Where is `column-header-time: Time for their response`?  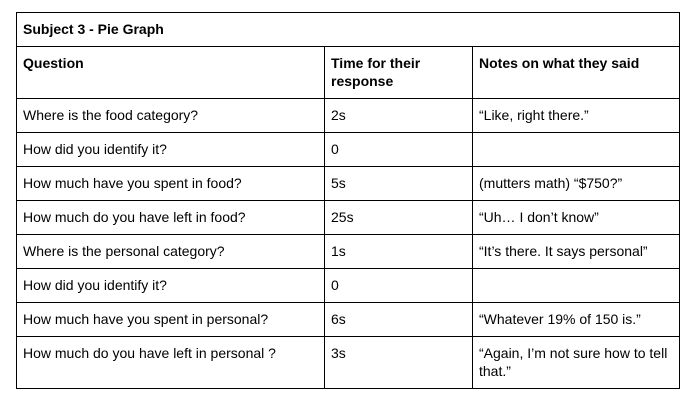
column-header-time: Time for their response is located at coordinates (398, 72).